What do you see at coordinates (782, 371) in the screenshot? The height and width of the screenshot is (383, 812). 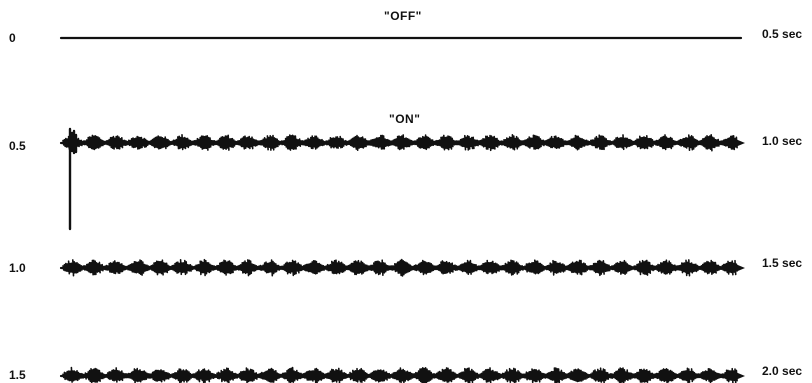 I see `trace-end-label-3: 2.0 sec` at bounding box center [782, 371].